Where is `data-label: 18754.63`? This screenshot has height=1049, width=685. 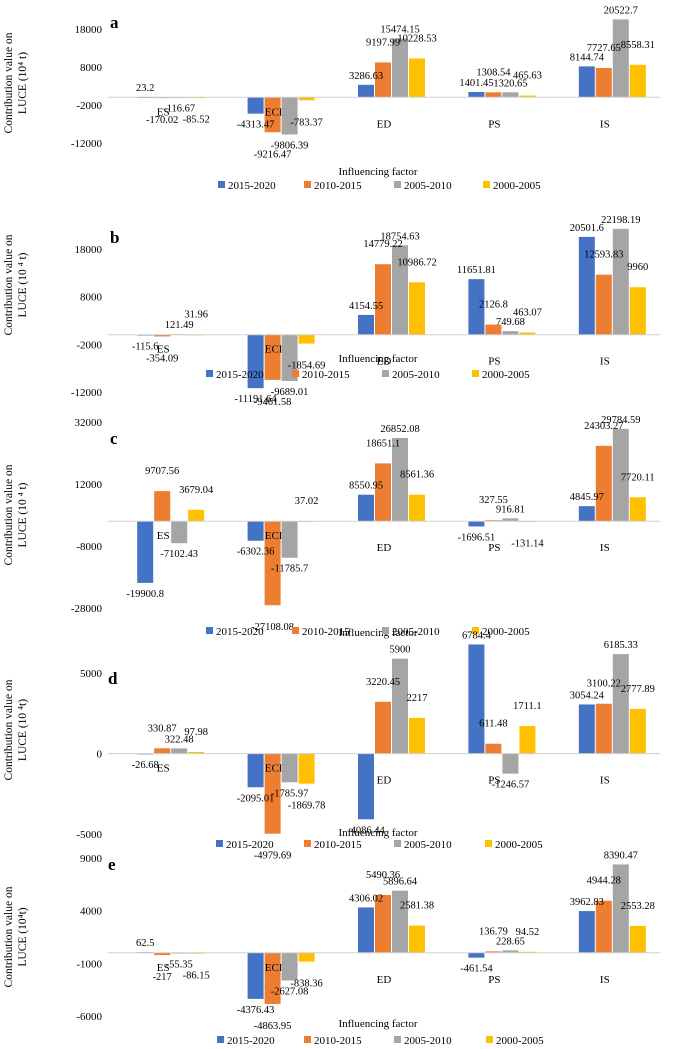
data-label: 18754.63 is located at coordinates (399, 236).